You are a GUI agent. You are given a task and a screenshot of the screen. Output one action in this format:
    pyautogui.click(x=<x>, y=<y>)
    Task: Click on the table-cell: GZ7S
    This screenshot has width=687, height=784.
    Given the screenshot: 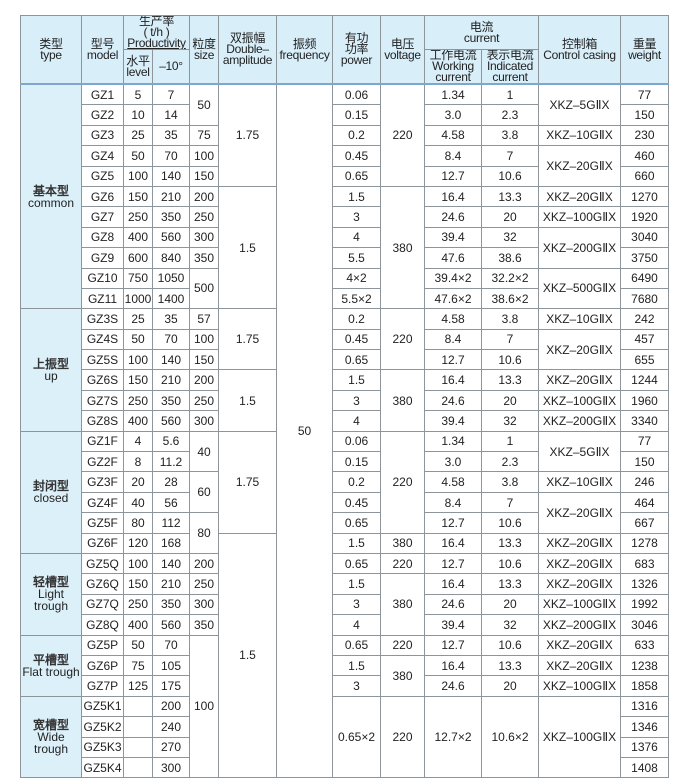 What is the action you would take?
    pyautogui.click(x=102, y=400)
    